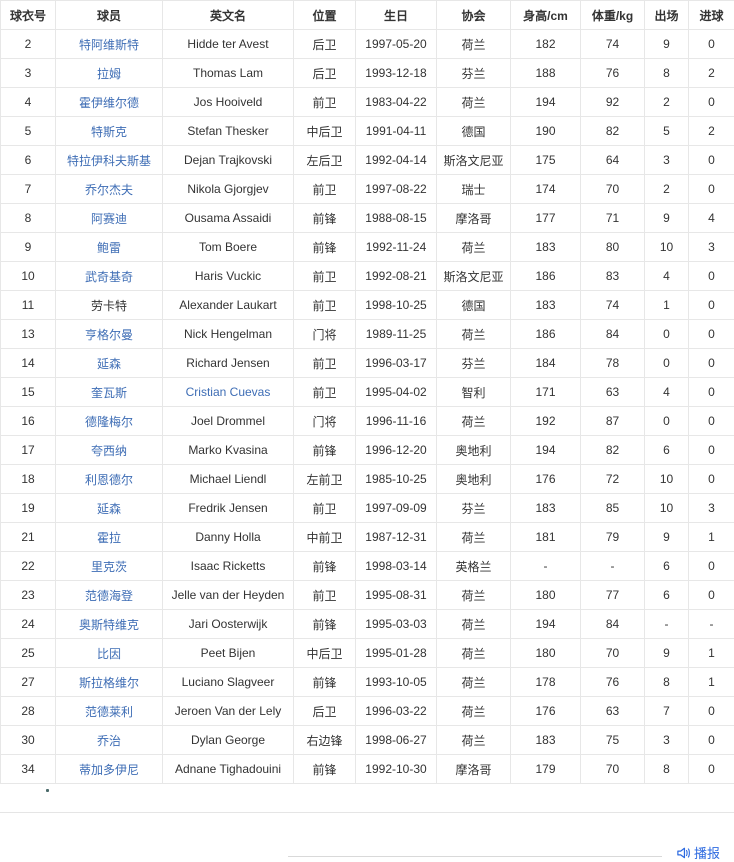  Describe the element at coordinates (667, 769) in the screenshot. I see `cell-出场: 8` at that location.